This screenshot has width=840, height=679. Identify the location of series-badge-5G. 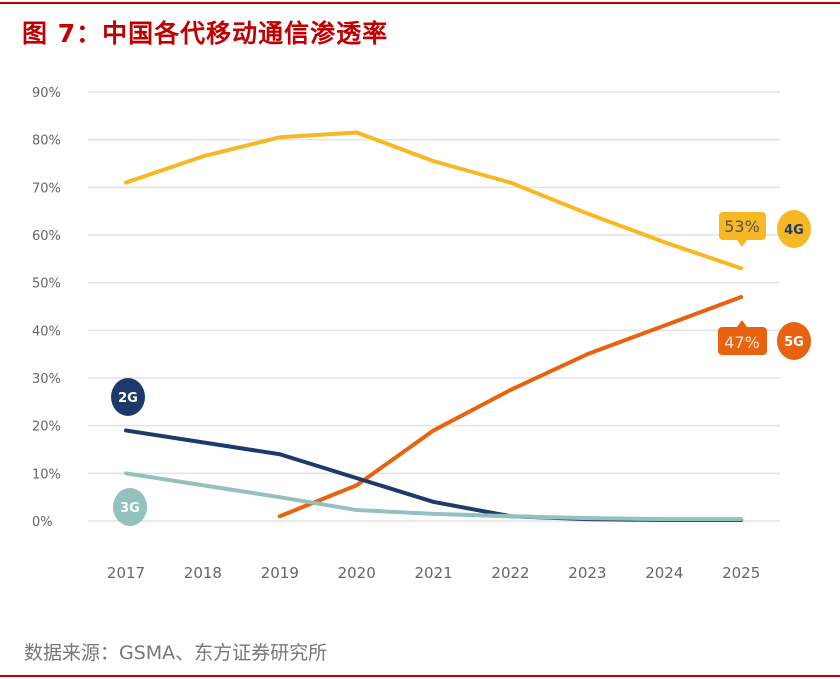
(794, 341).